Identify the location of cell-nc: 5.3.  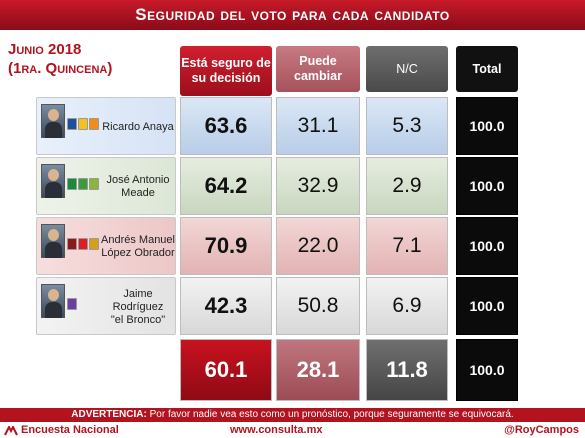
(407, 126).